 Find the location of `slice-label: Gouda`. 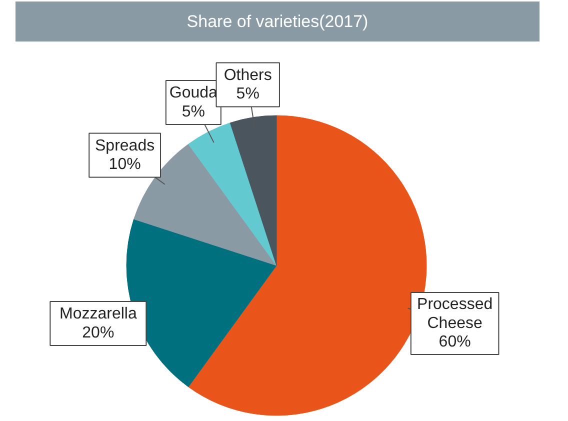

slice-label: Gouda is located at coordinates (193, 93).